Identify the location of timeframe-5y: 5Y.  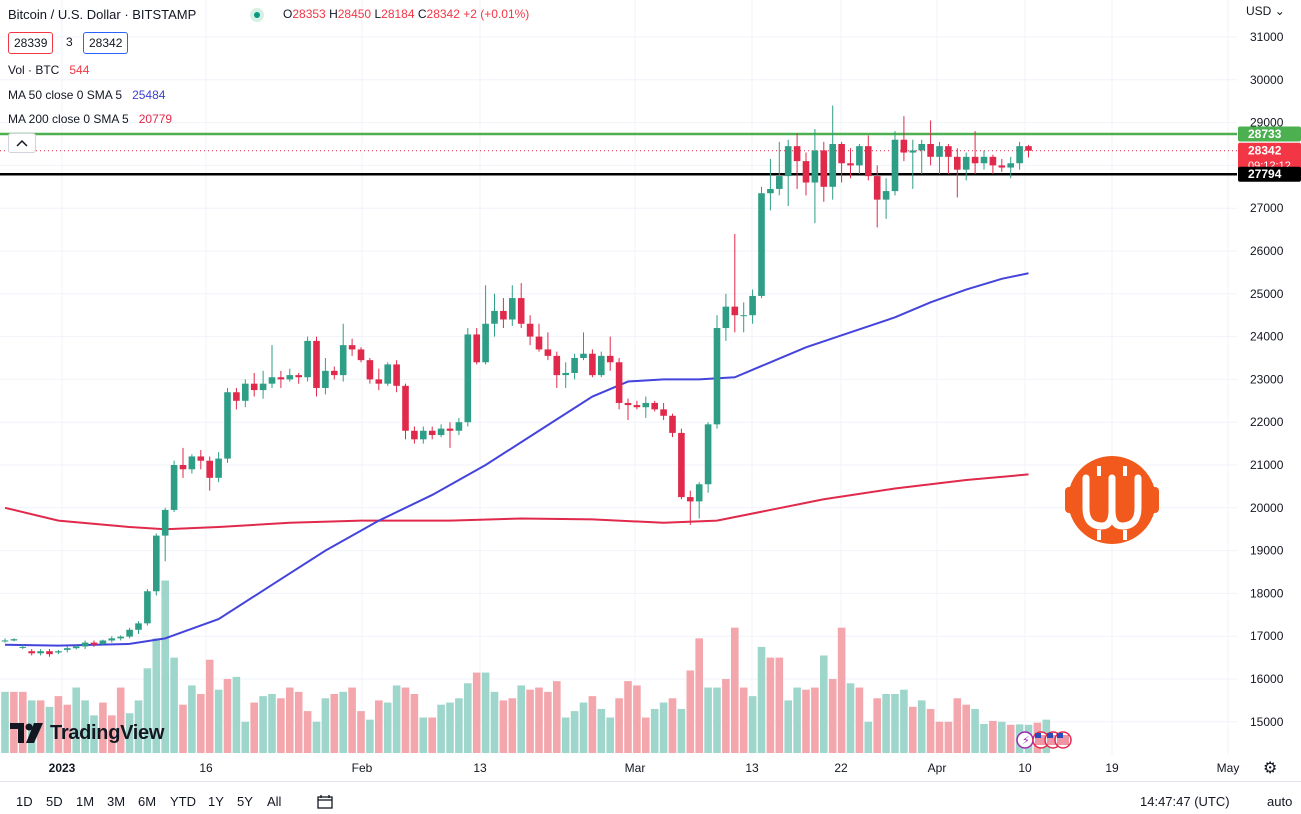
(245, 801).